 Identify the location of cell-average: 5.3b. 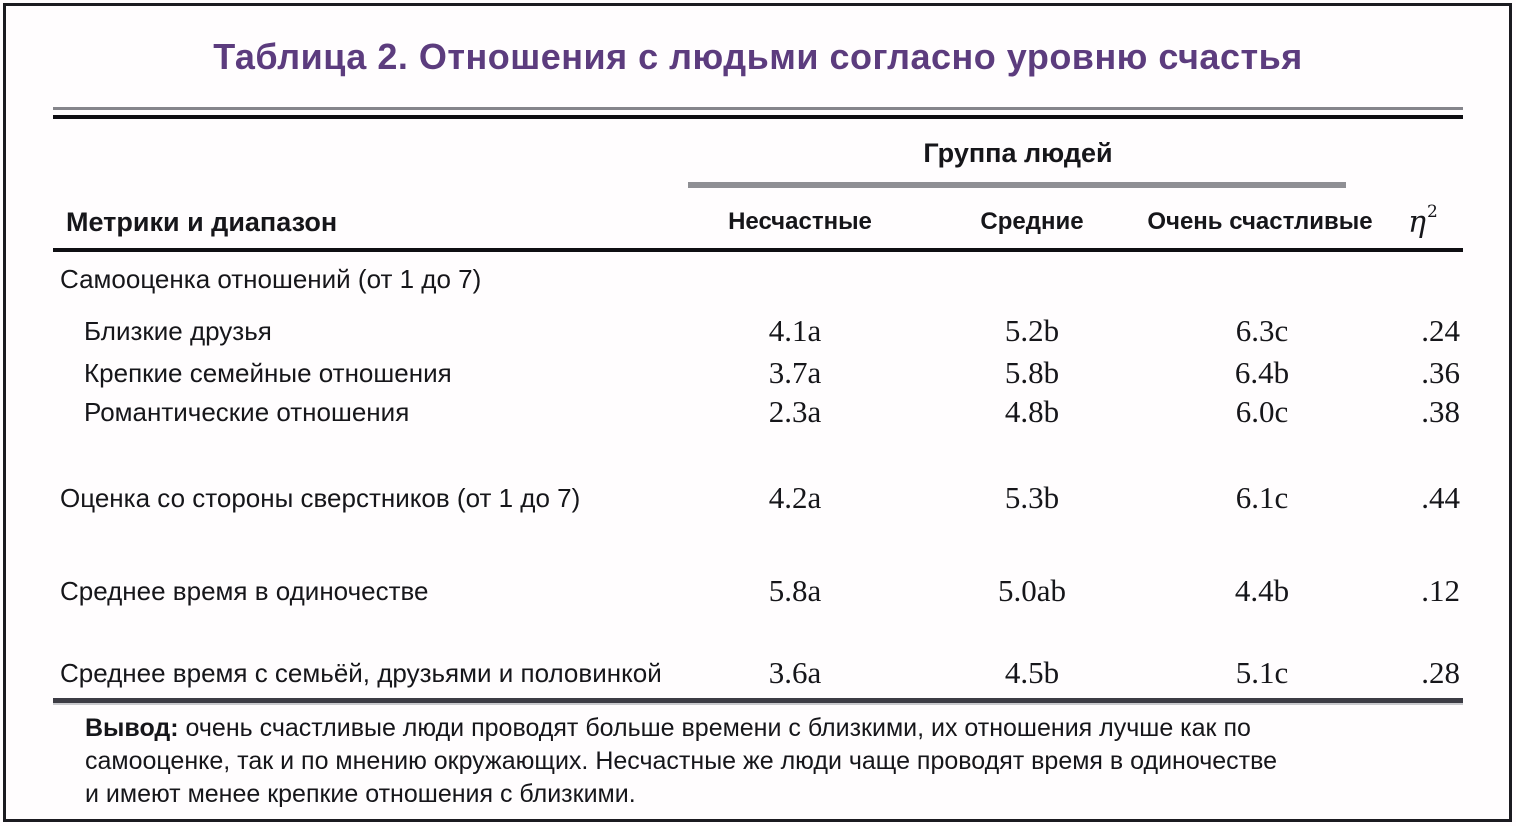
(1032, 497).